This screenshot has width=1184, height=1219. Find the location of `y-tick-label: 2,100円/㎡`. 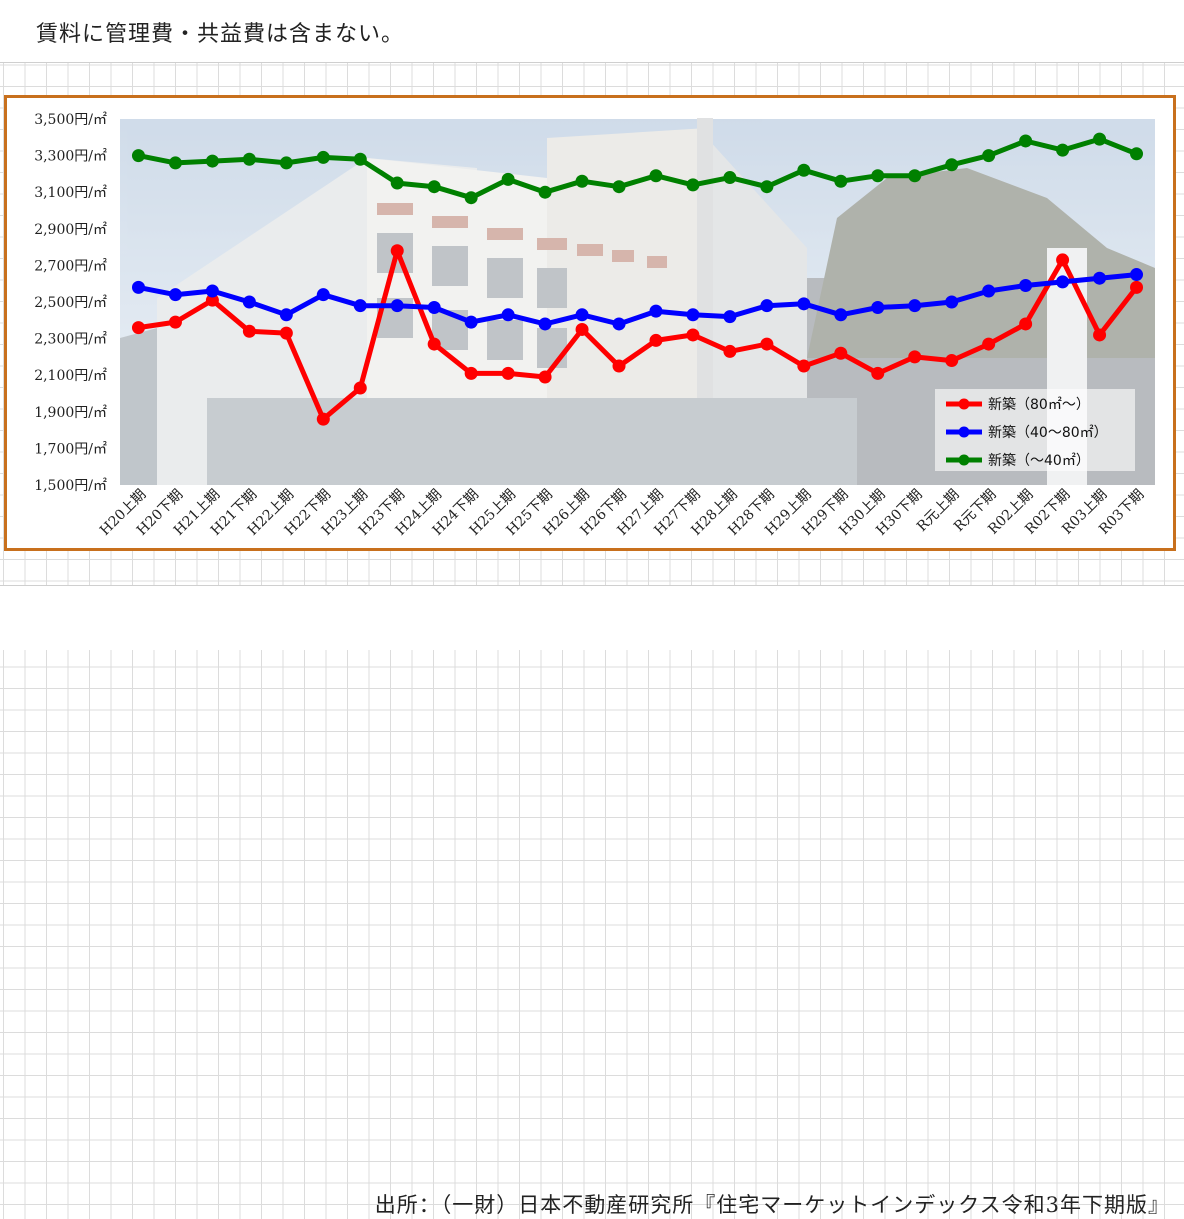

y-tick-label: 2,100円/㎡ is located at coordinates (70, 376).